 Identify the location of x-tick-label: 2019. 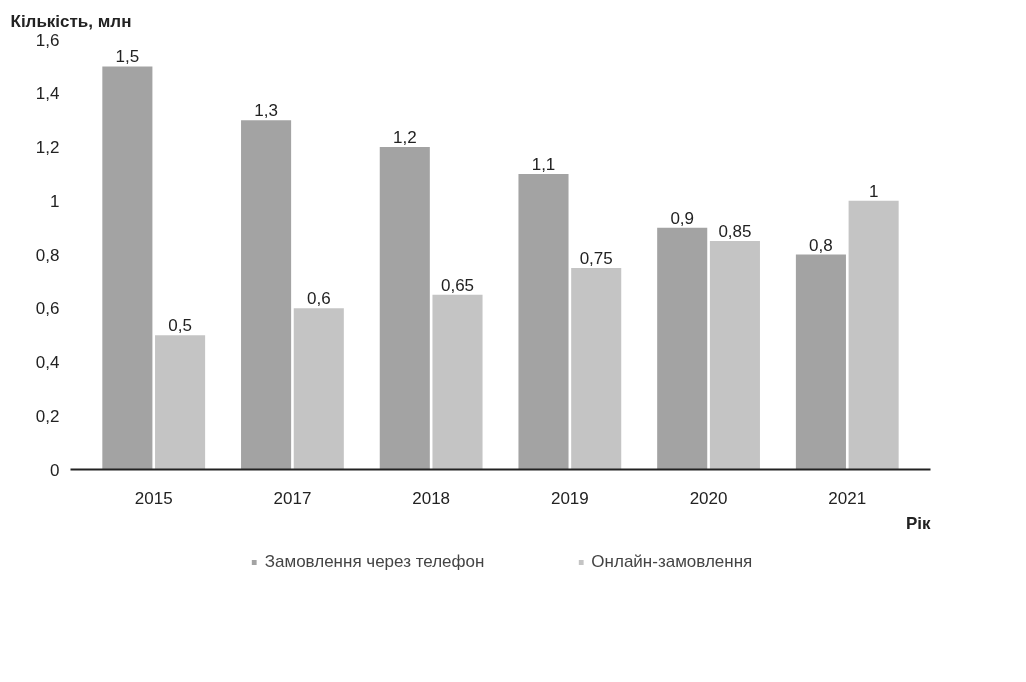
(569, 498).